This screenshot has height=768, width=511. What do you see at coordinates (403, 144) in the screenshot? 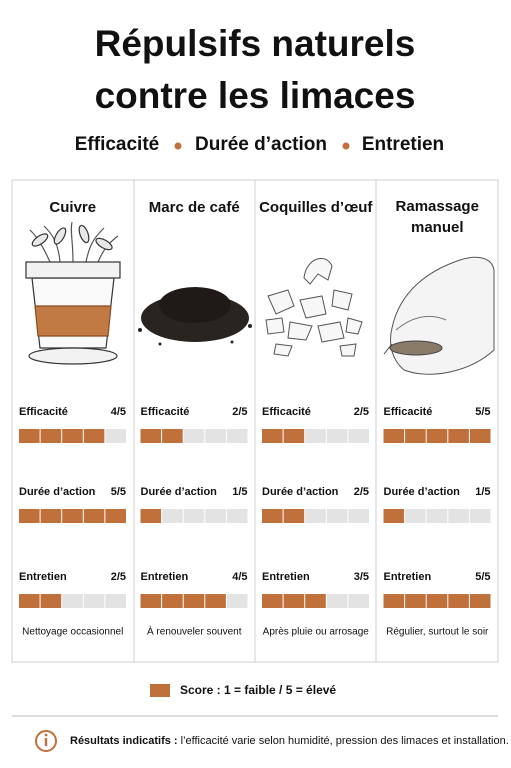
I see `subtitle-item: Entretien` at bounding box center [403, 144].